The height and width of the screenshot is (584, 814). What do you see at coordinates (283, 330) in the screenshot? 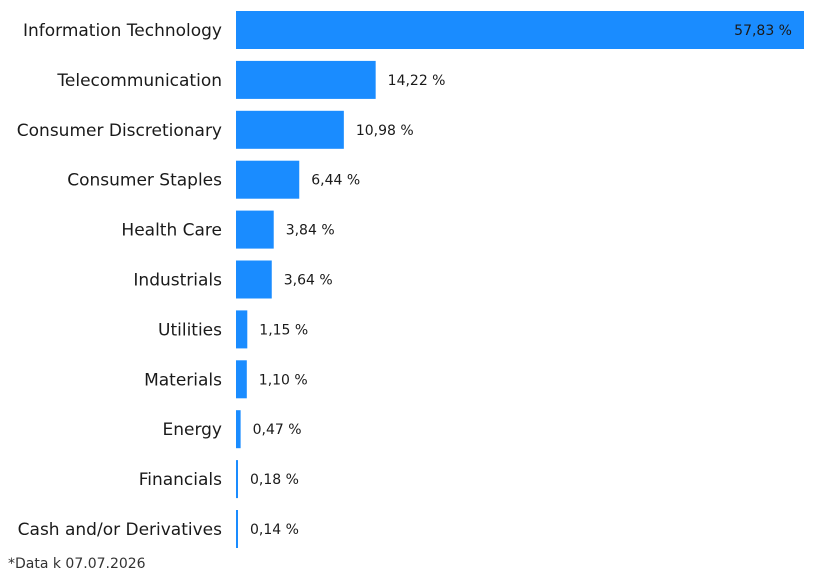
I see `value-label: 1,15 %` at bounding box center [283, 330].